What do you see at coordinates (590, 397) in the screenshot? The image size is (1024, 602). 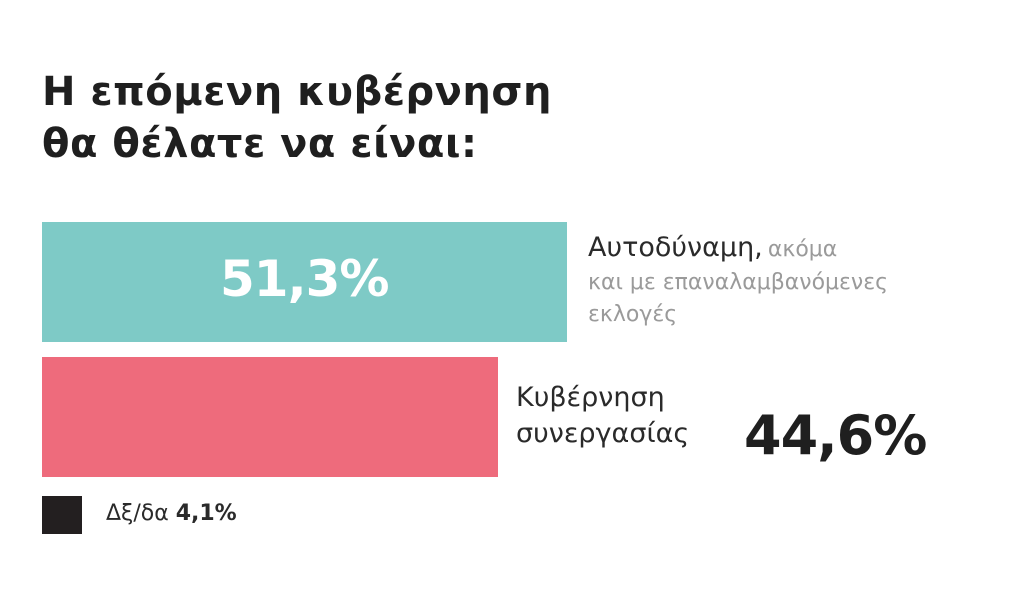 I see `bar-synergasia-category-line-1: Κυβέρνηση` at bounding box center [590, 397].